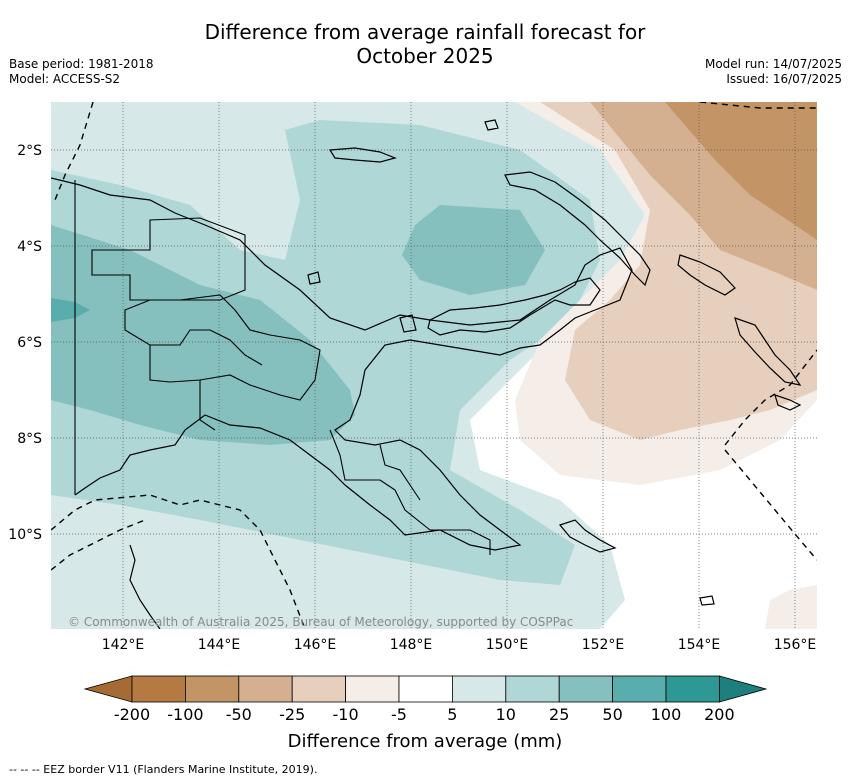 The width and height of the screenshot is (850, 781). I want to click on latitude-labels: 2°S 4°S 6°S 8°S 10°S, so click(25, 343).